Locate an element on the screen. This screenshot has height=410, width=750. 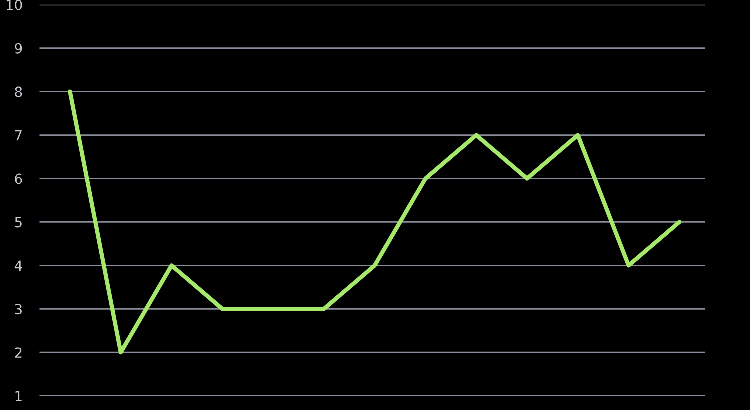
y-tick-label: 2 is located at coordinates (18, 353).